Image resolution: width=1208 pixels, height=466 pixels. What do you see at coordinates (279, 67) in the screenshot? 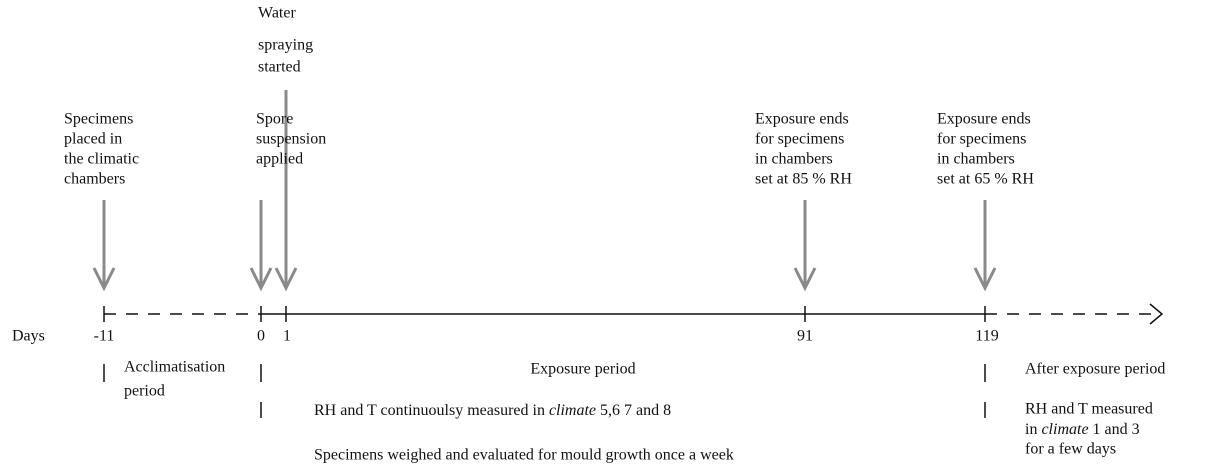
I see `event-label: started` at bounding box center [279, 67].